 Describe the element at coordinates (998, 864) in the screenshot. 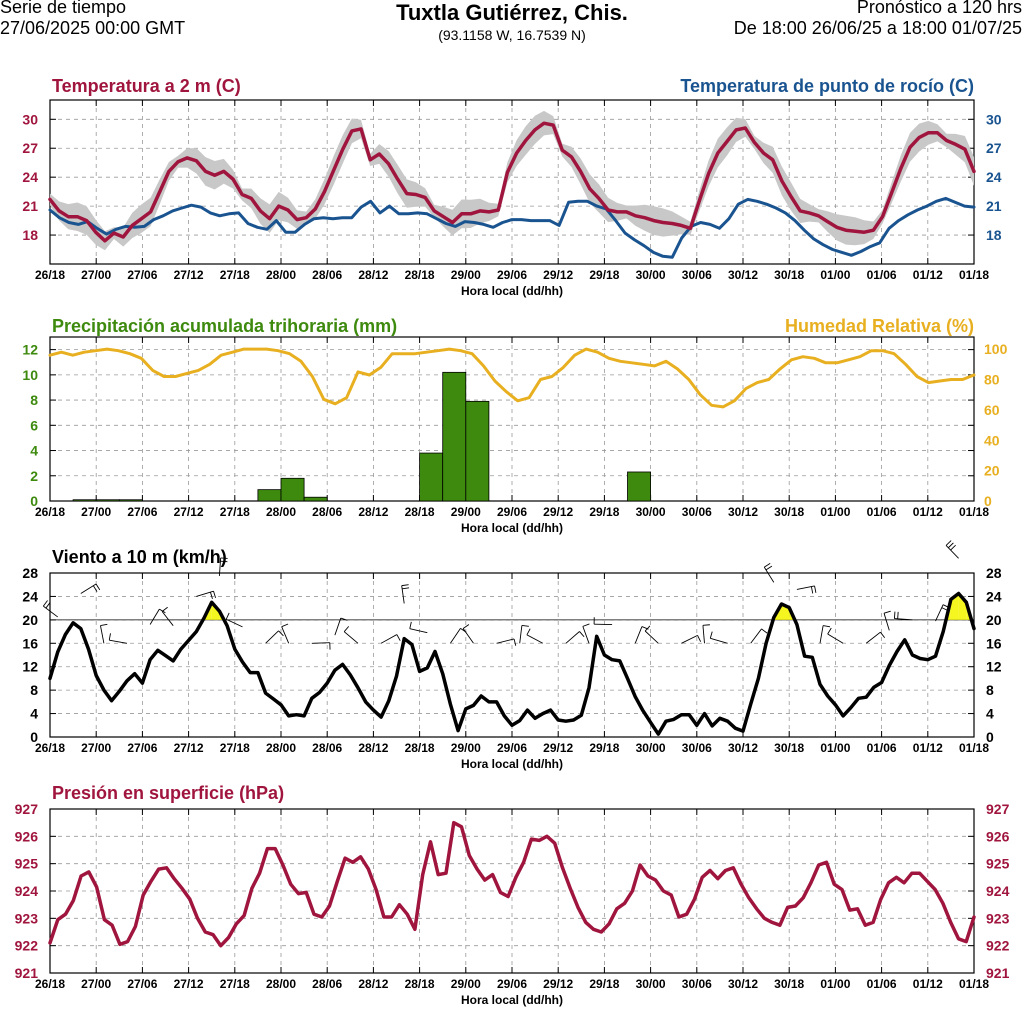

I see `y2-tick-label: 925` at that location.